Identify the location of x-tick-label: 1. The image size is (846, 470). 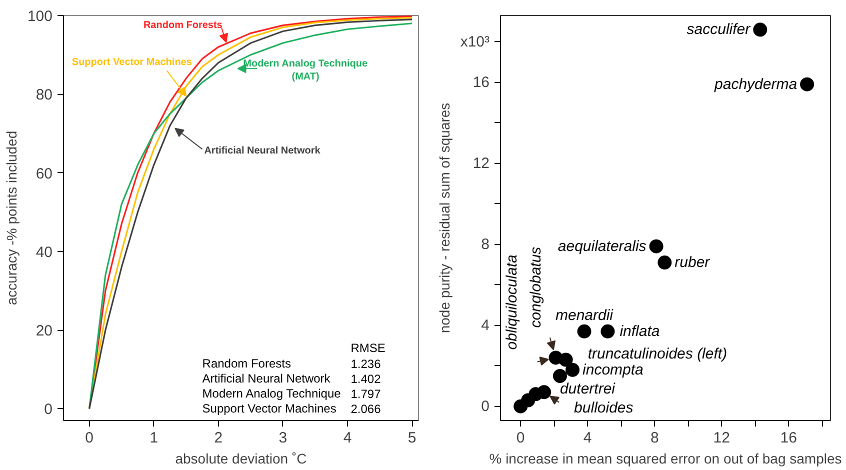
(154, 438).